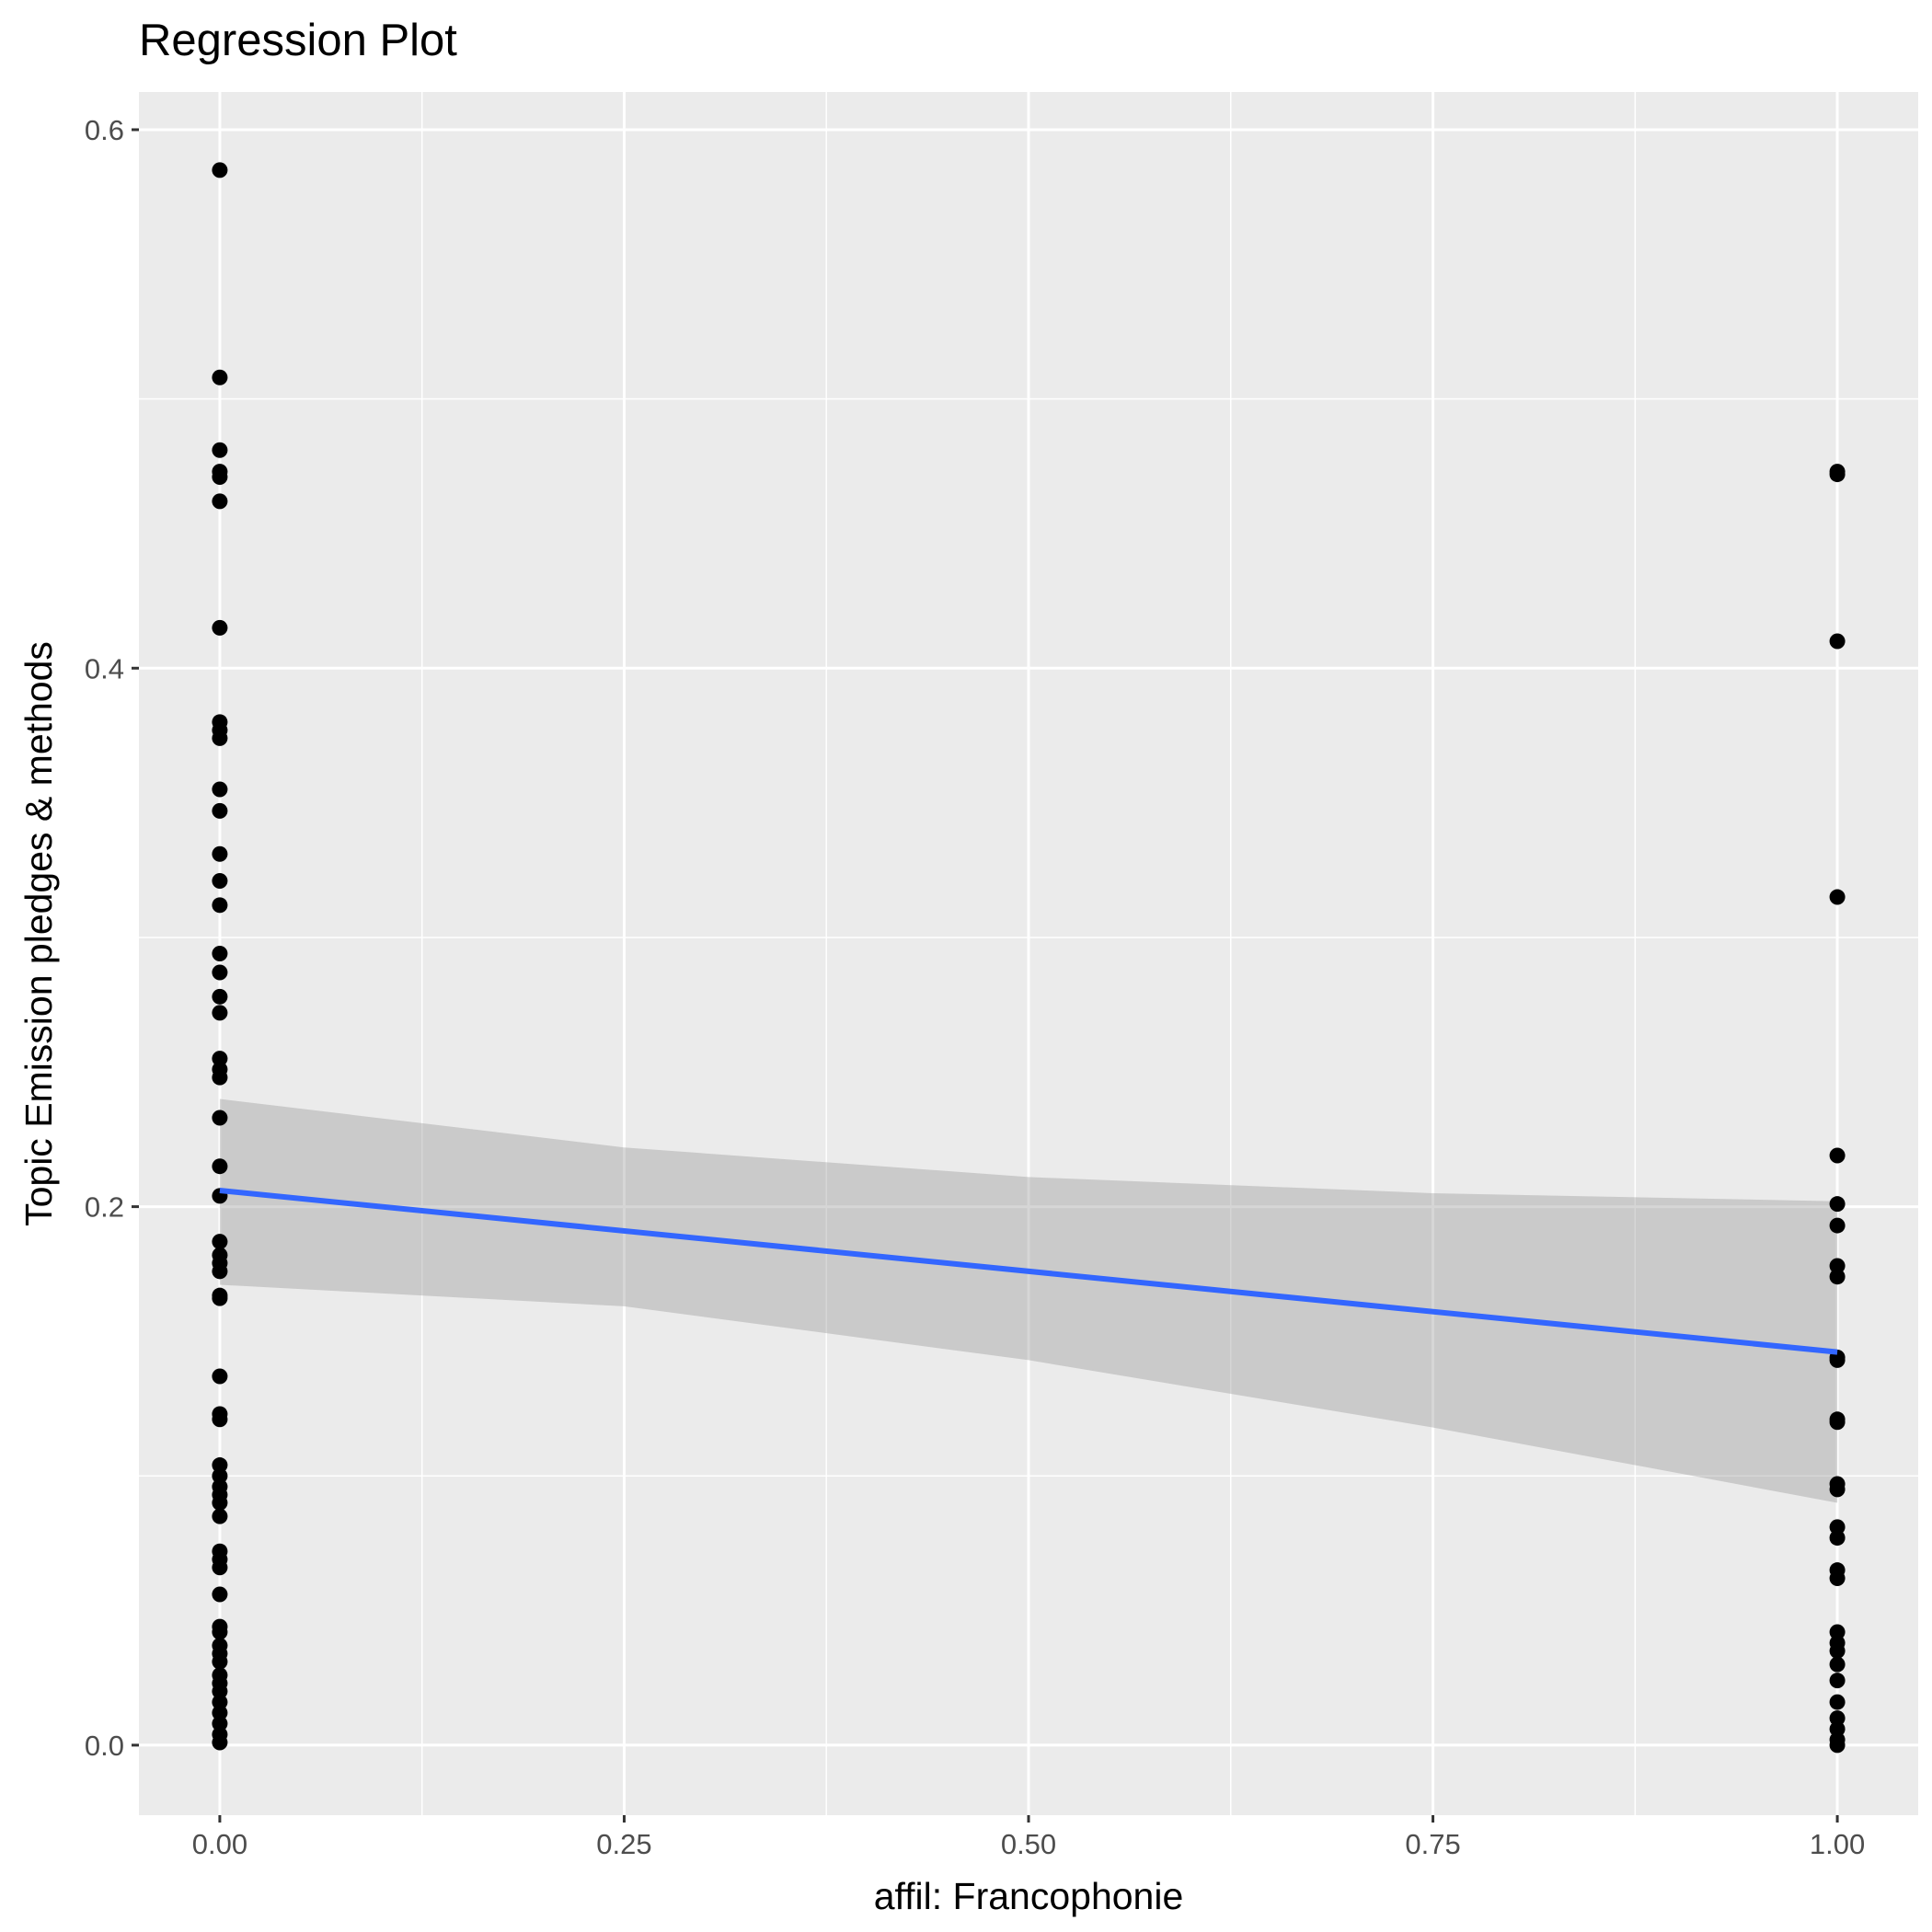  What do you see at coordinates (1432, 1844) in the screenshot?
I see `x-tick-label: 0.75` at bounding box center [1432, 1844].